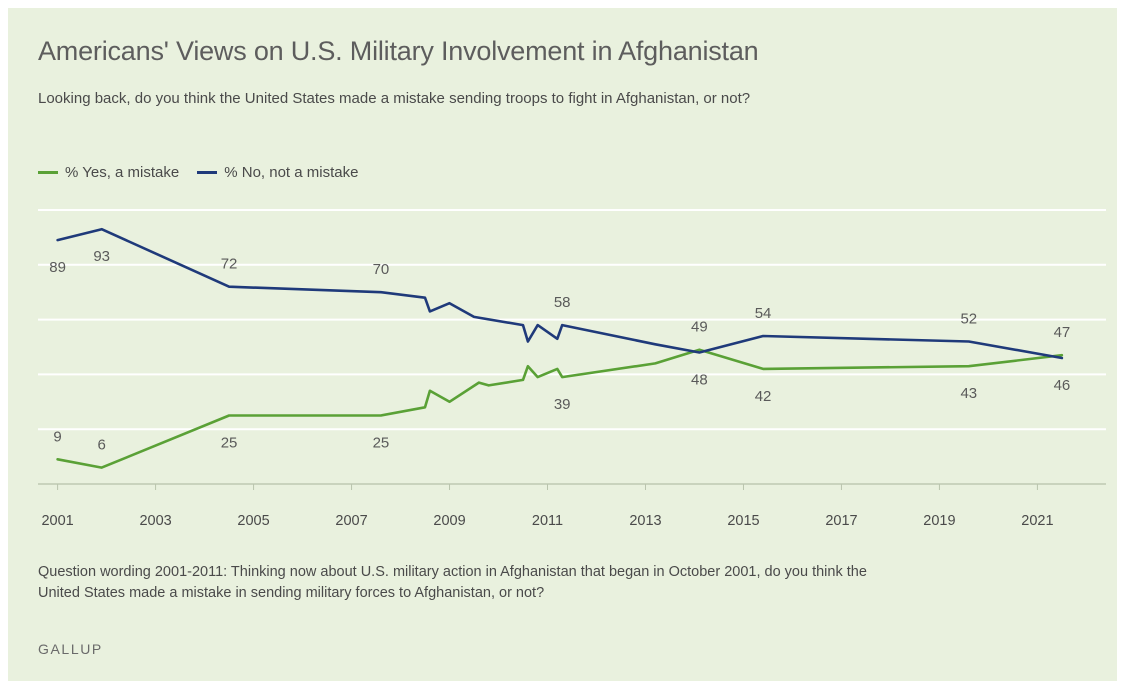 This screenshot has width=1125, height=689. Describe the element at coordinates (562, 302) in the screenshot. I see `data-label-no: 58` at that location.